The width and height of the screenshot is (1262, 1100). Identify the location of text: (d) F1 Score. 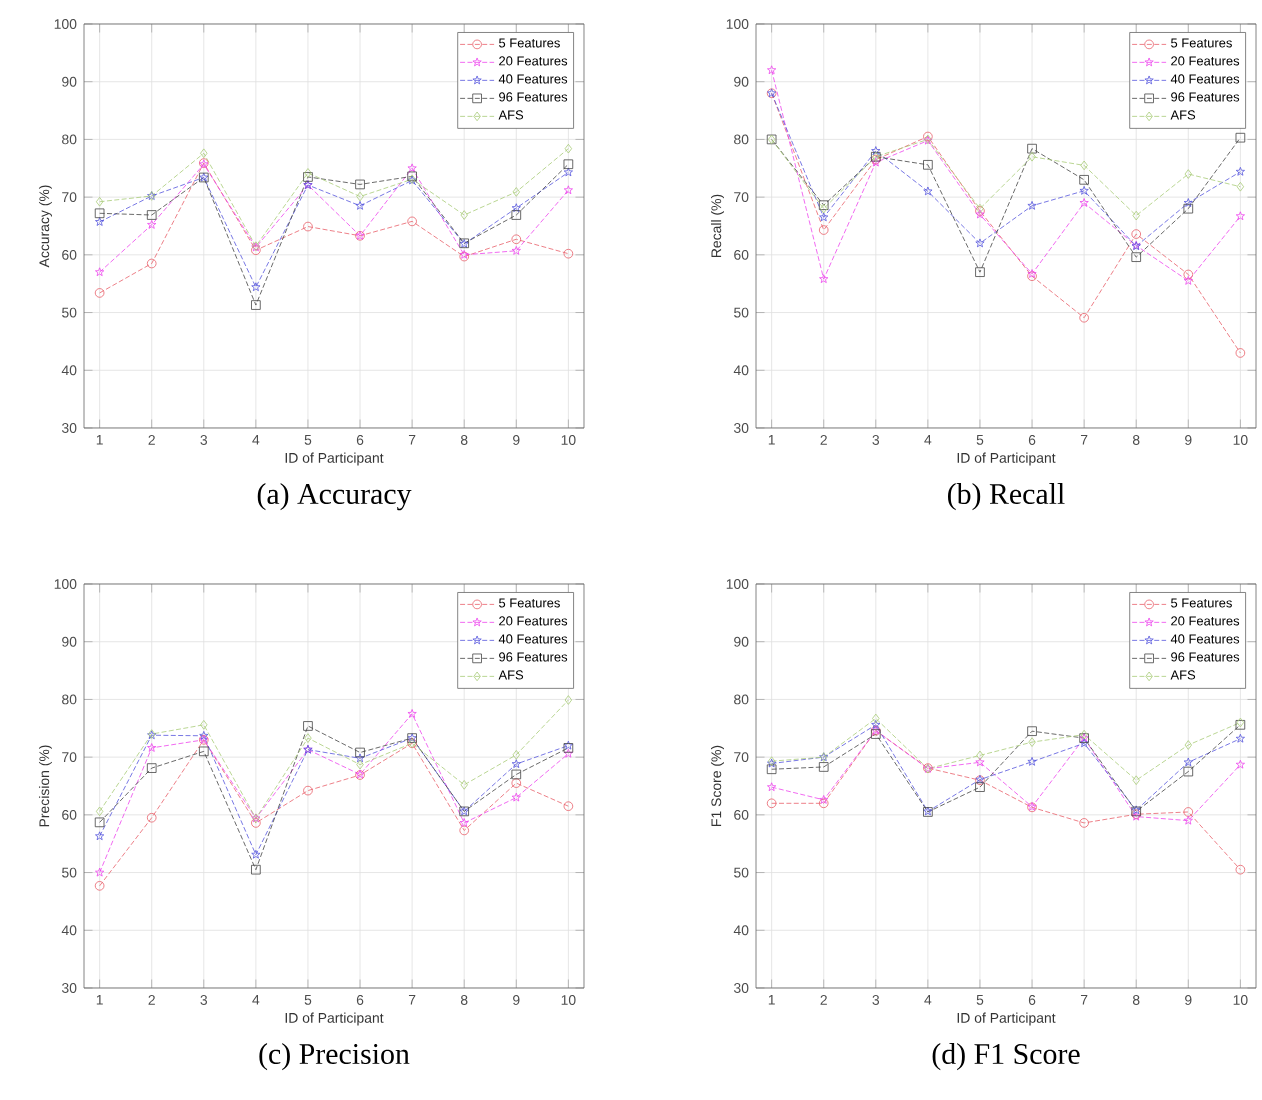
(1006, 1057).